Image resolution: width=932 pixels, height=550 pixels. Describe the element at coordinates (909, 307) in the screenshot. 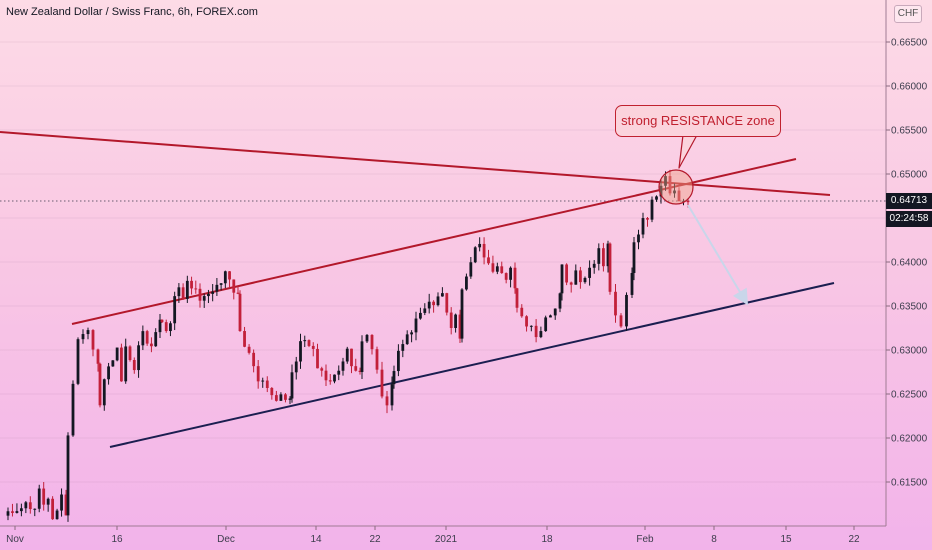

I see `price-tick-label: 0.63500` at that location.